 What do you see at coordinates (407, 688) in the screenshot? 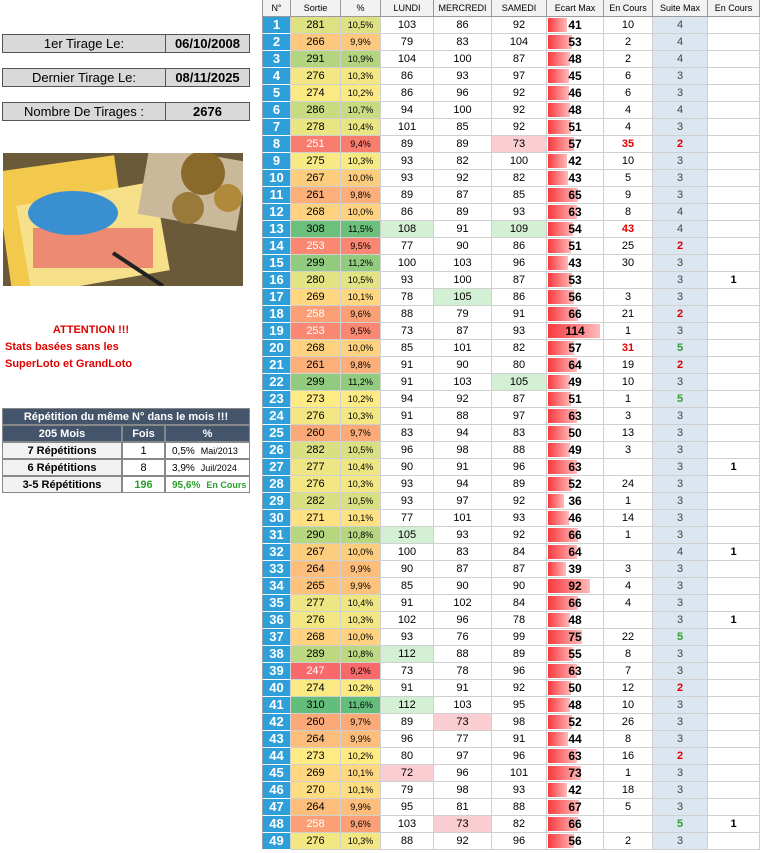
I see `lundi: 91` at bounding box center [407, 688].